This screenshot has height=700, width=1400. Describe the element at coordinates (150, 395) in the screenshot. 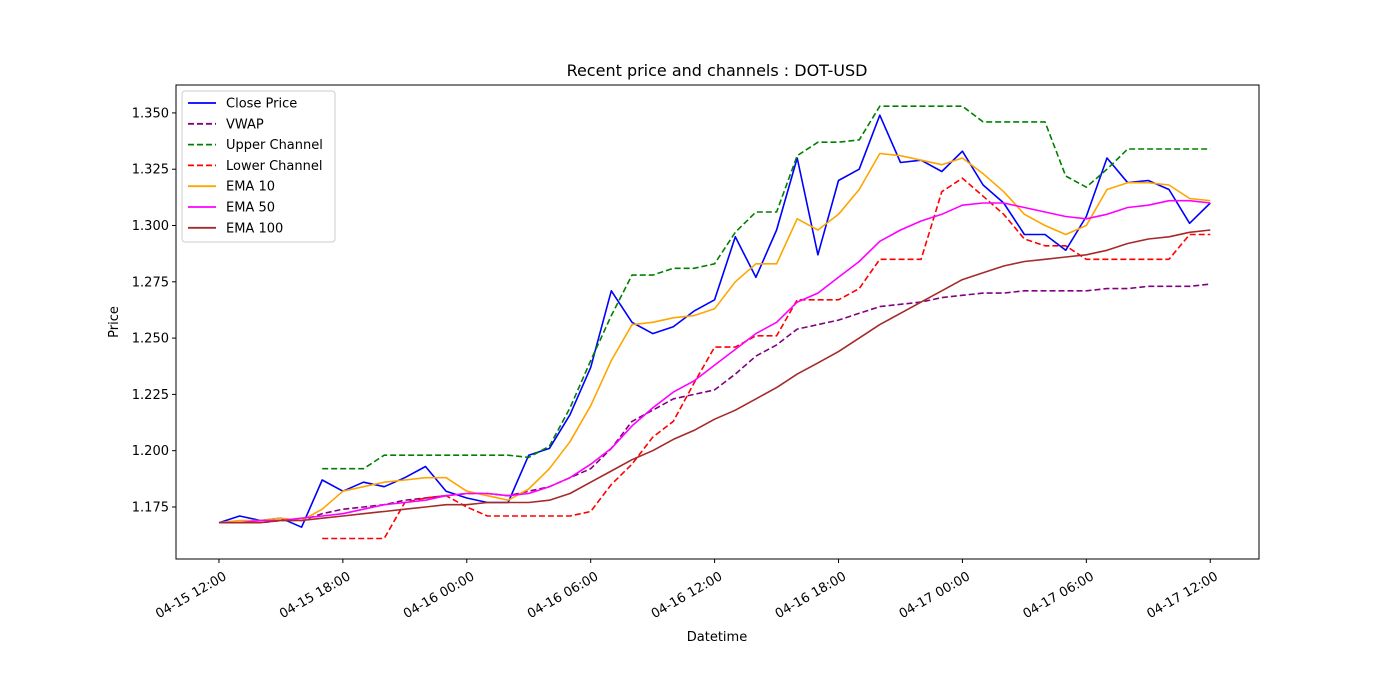

I see `y-tick-label: 1.225` at that location.